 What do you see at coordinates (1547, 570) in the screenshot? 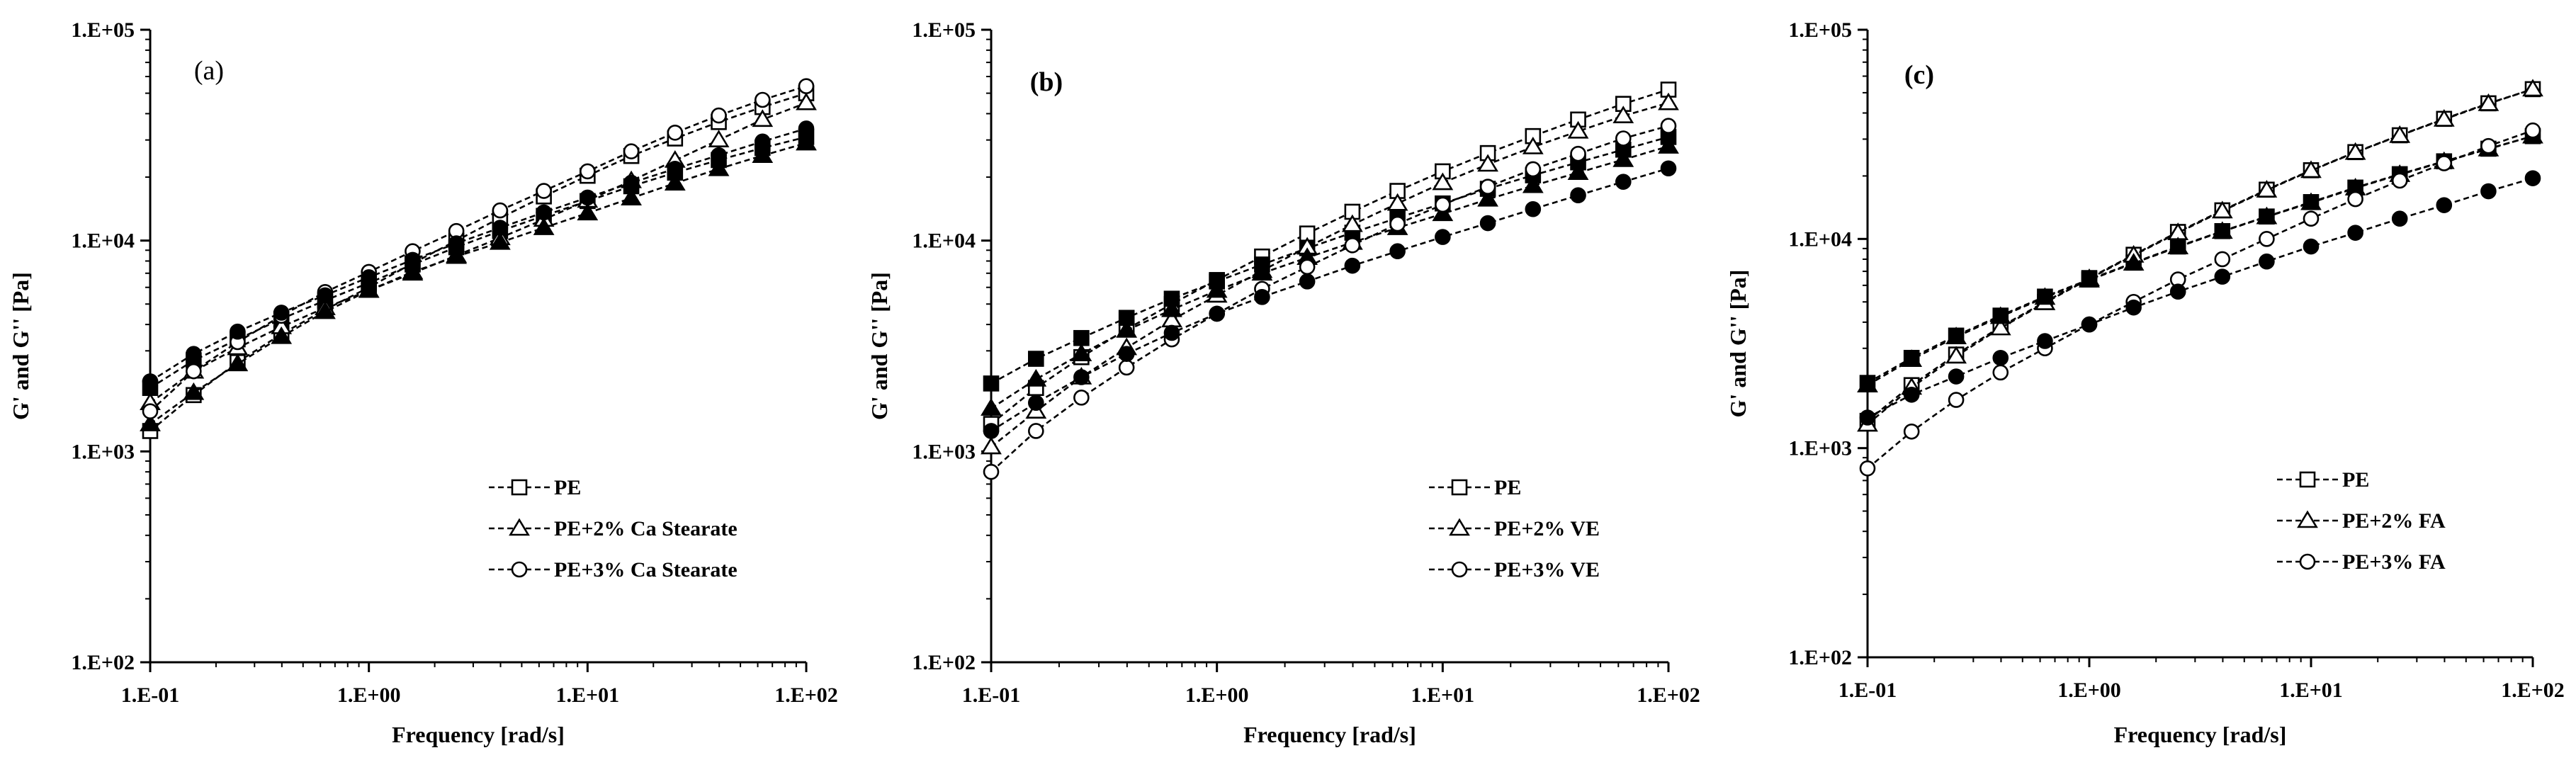
I see `legend-label: PE+3% VE` at bounding box center [1547, 570].